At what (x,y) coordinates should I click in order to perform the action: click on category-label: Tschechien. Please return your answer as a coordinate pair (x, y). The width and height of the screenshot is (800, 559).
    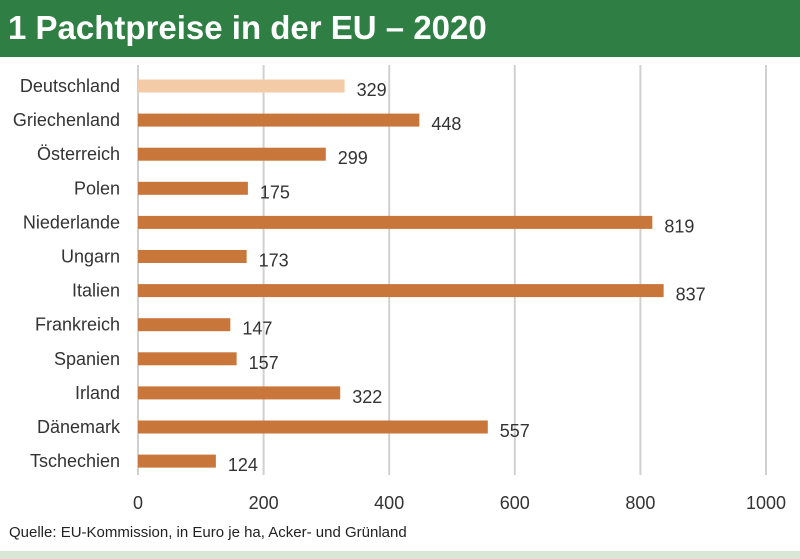
    Looking at the image, I should click on (75, 461).